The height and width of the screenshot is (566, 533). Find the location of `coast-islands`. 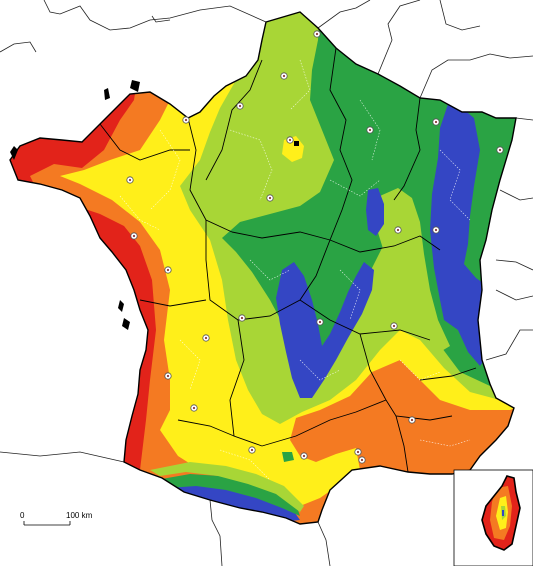

coast-islands is located at coordinates (75, 205).